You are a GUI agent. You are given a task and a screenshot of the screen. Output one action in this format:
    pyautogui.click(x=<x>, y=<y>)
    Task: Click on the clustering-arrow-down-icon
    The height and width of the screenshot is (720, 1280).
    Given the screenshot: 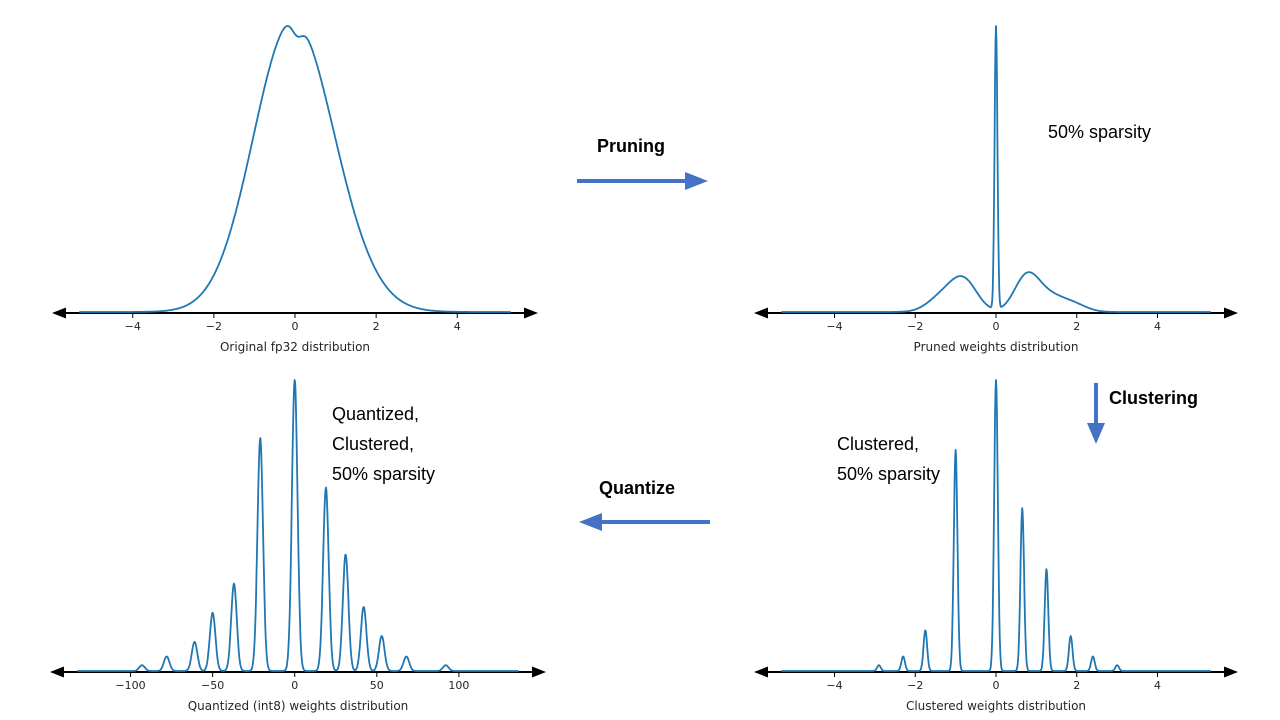 What is the action you would take?
    pyautogui.click(x=1096, y=413)
    